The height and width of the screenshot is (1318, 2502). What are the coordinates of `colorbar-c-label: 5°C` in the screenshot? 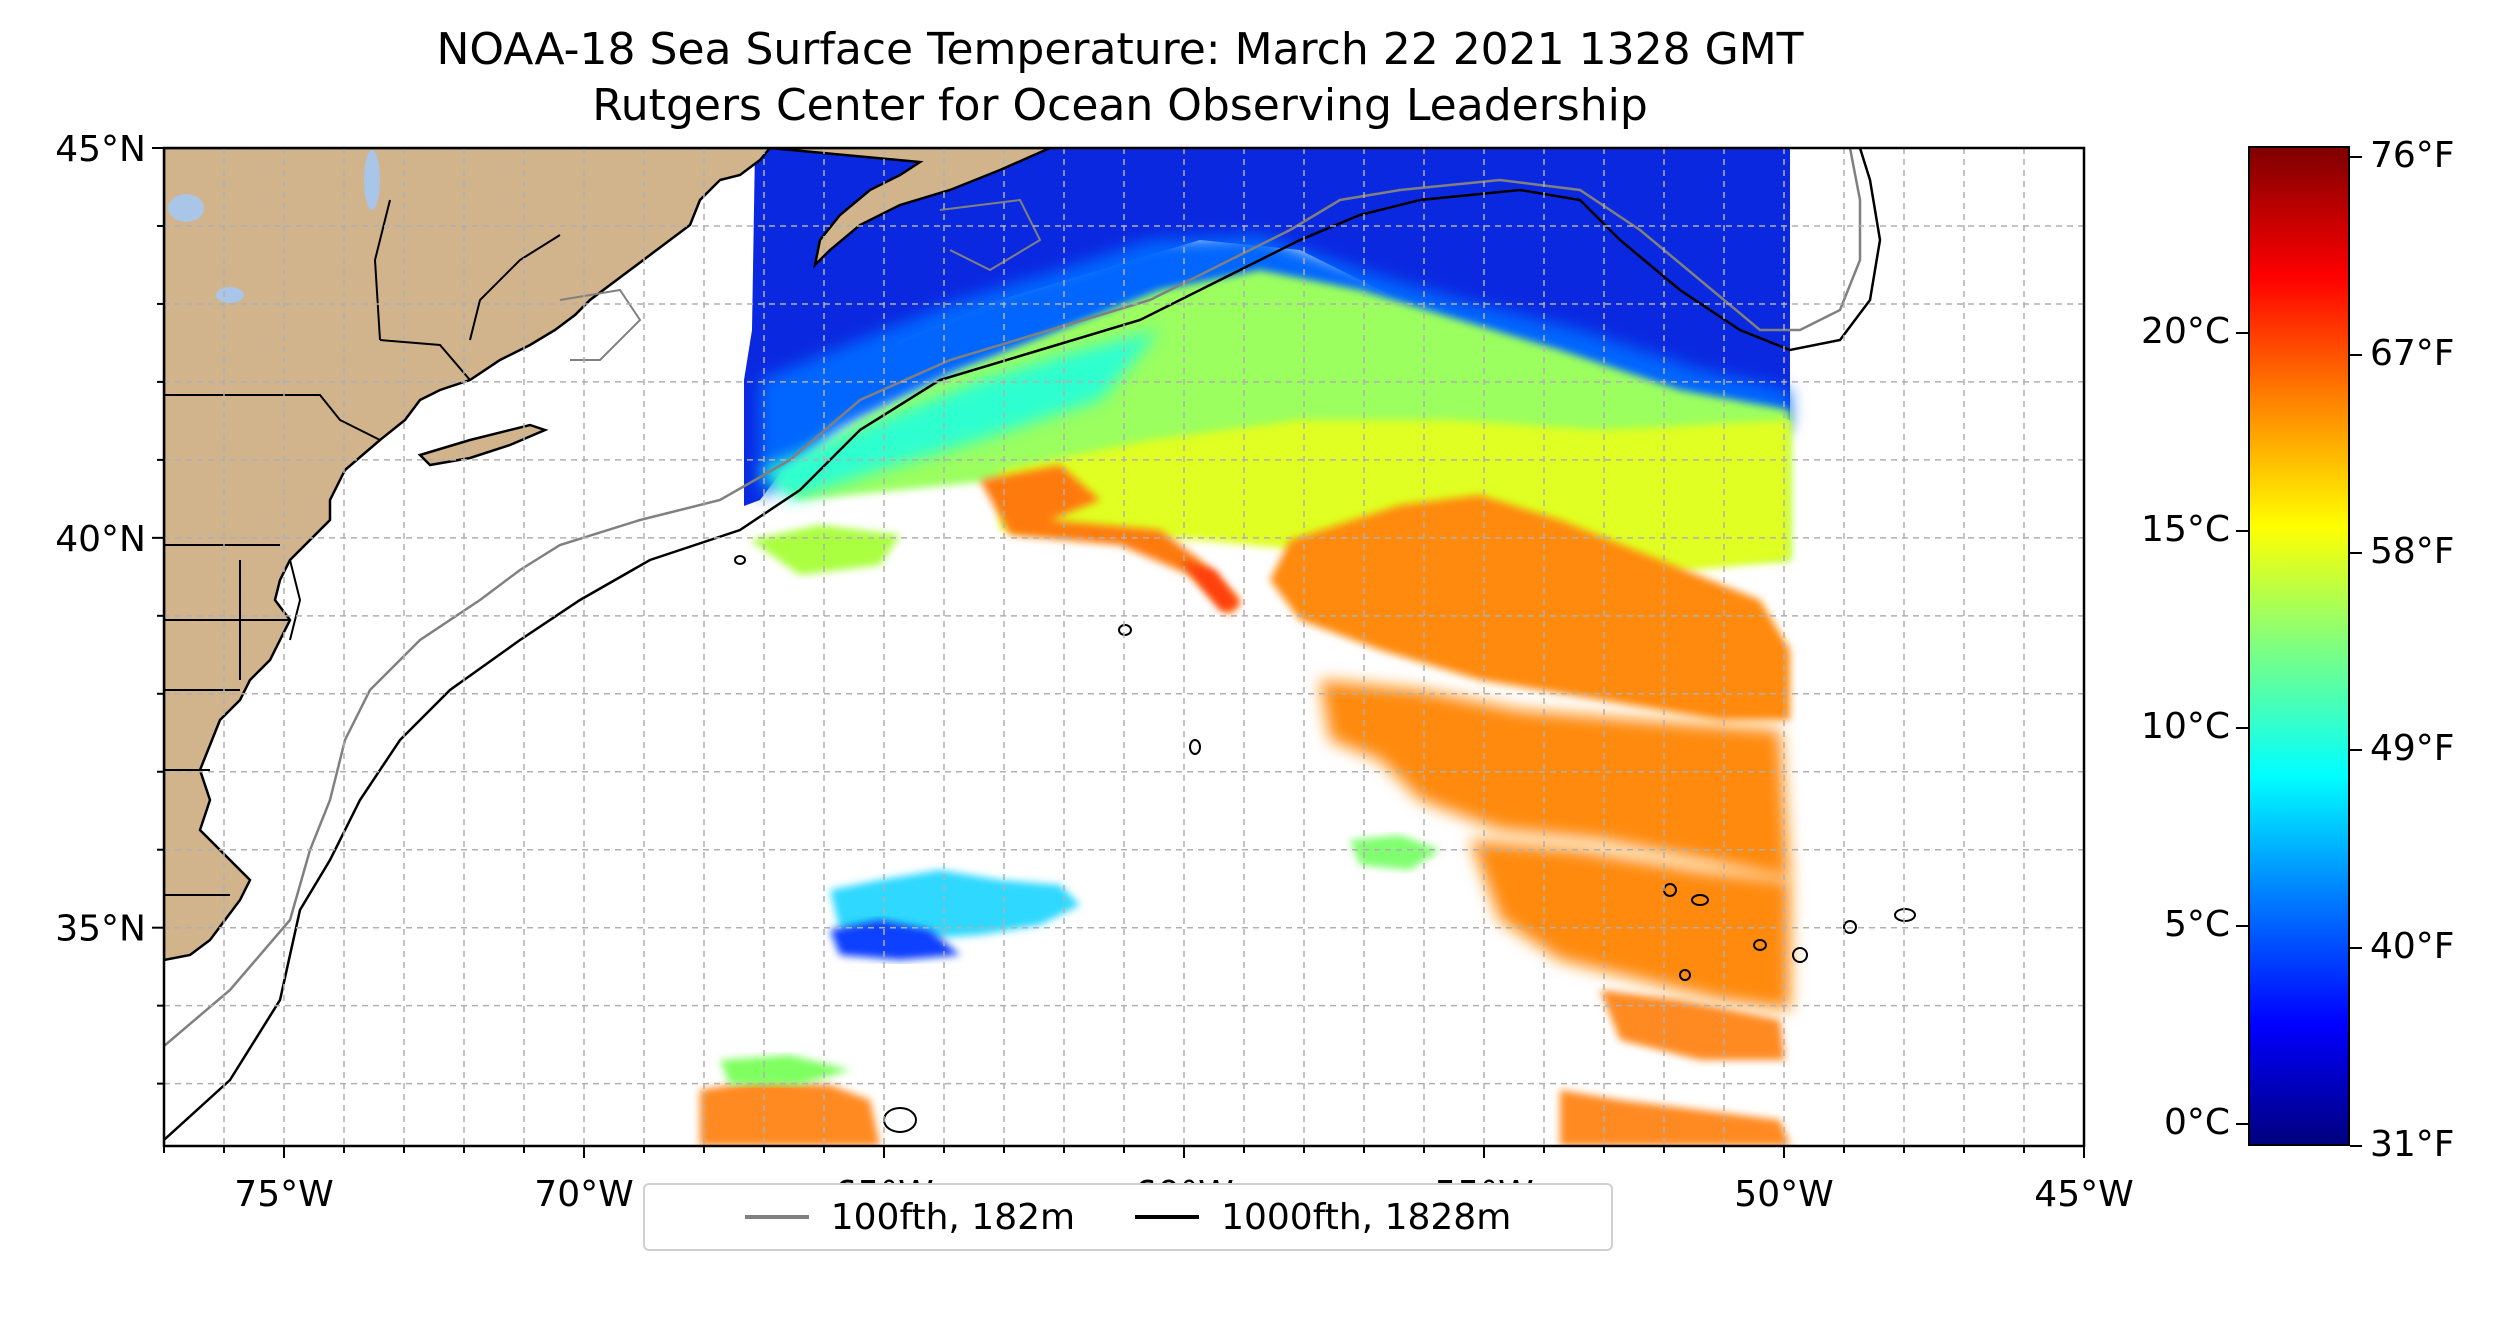 It's located at (2196, 925).